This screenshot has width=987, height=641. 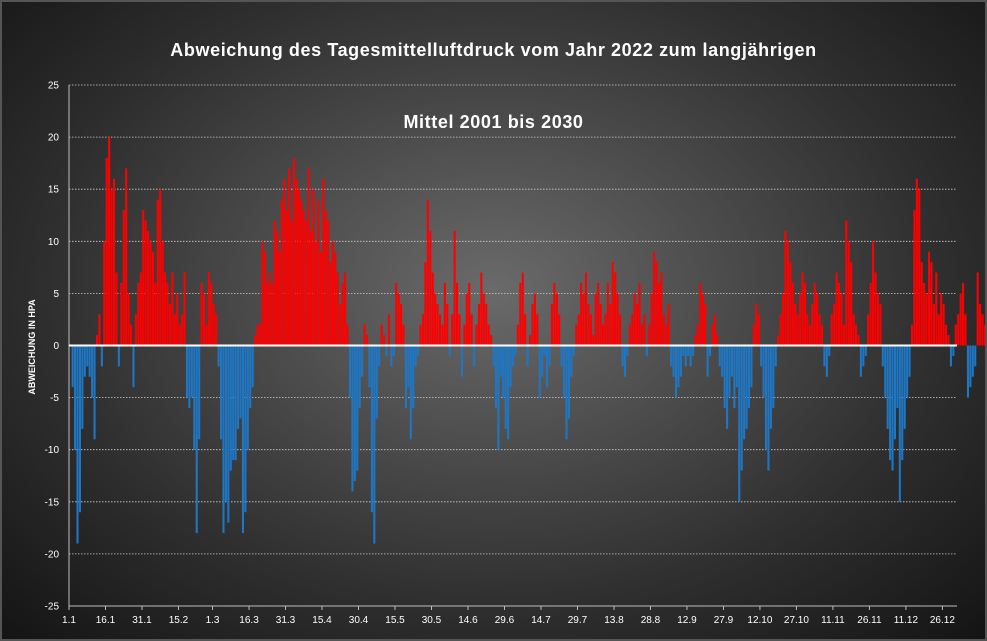 What do you see at coordinates (432, 620) in the screenshot?
I see `x-tick-label: 30.5` at bounding box center [432, 620].